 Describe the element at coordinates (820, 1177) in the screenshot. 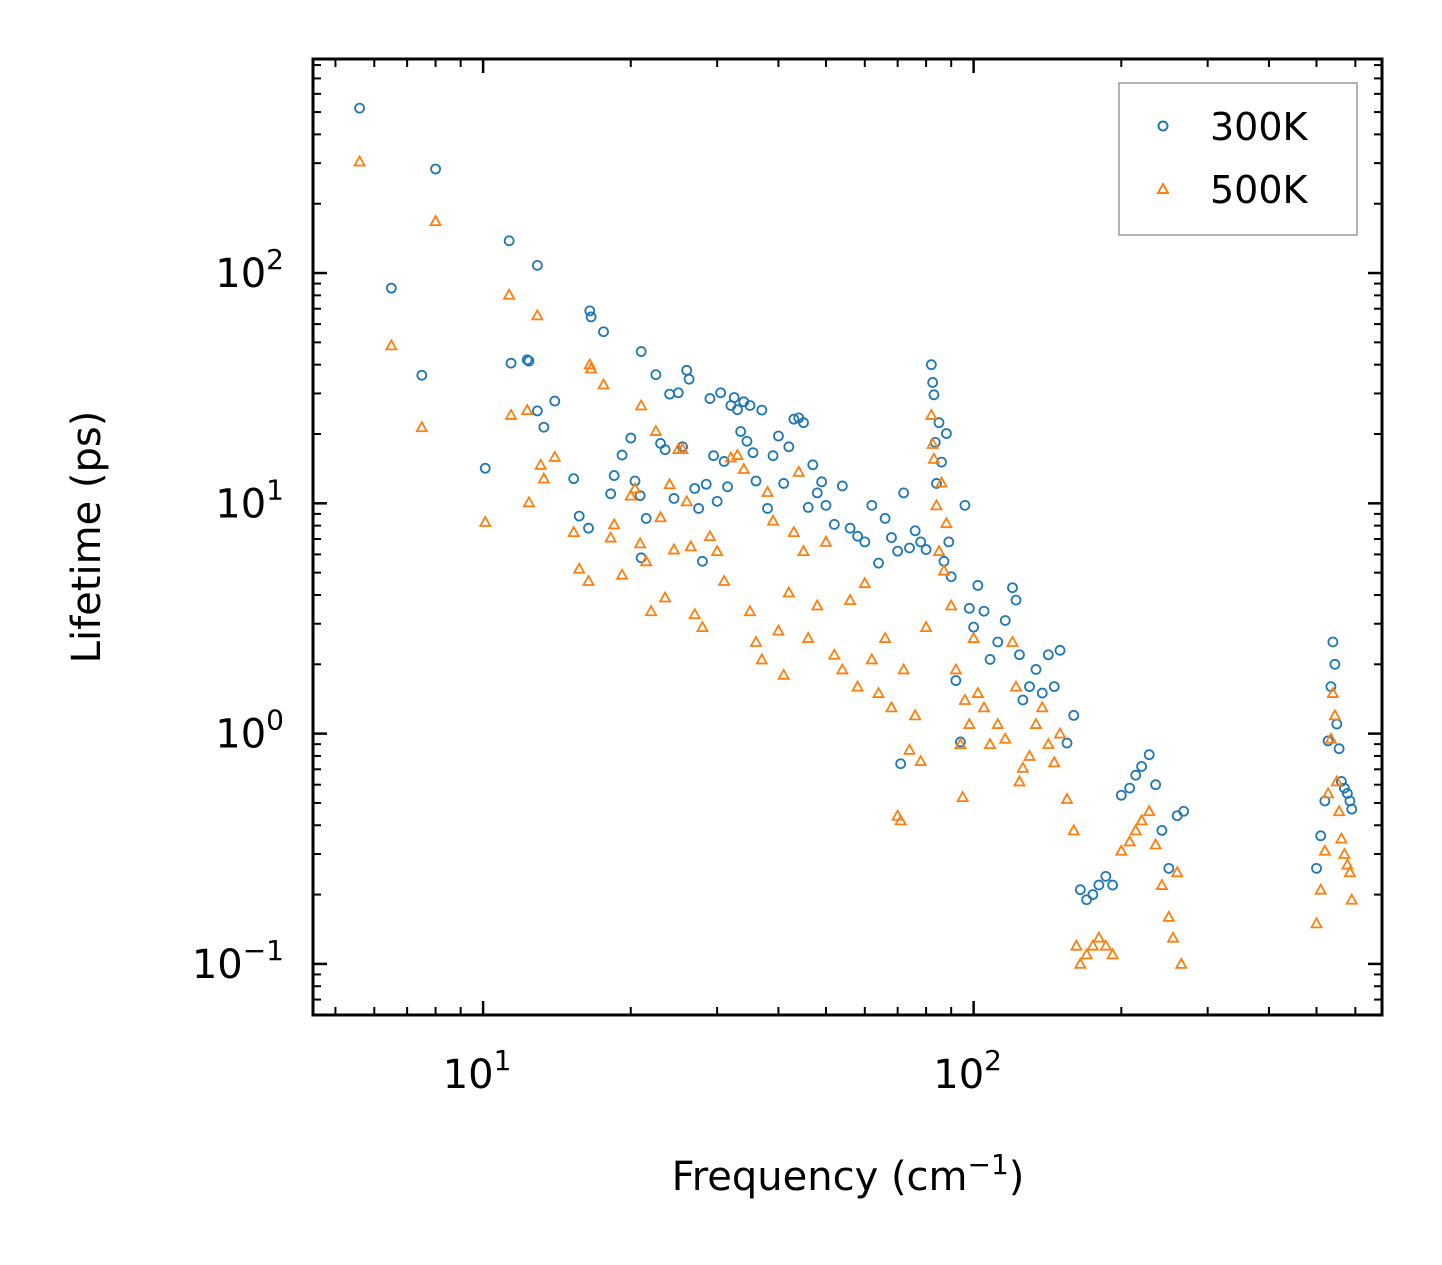

I see `x-axis-label-main: Frequency (cm` at that location.